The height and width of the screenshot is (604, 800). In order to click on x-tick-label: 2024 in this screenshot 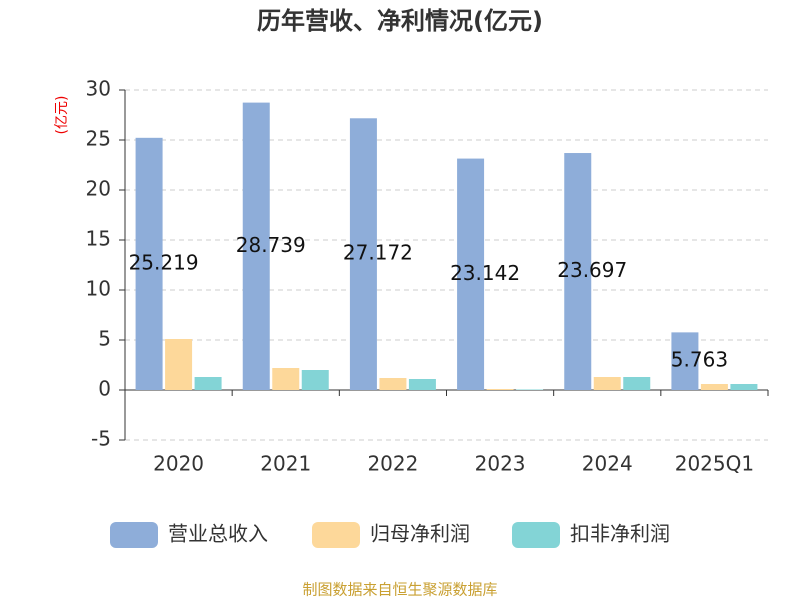, I will do `click(607, 464)`.